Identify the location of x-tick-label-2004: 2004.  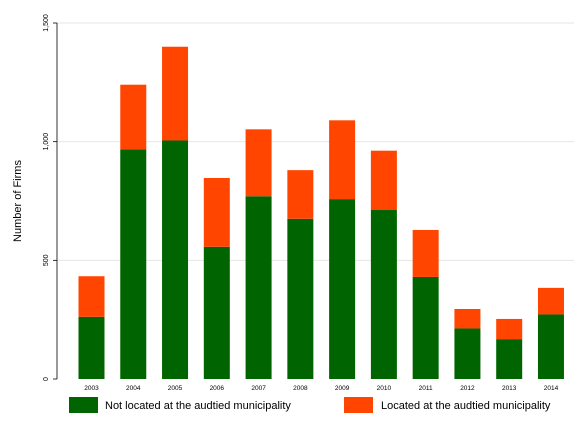
(133, 388).